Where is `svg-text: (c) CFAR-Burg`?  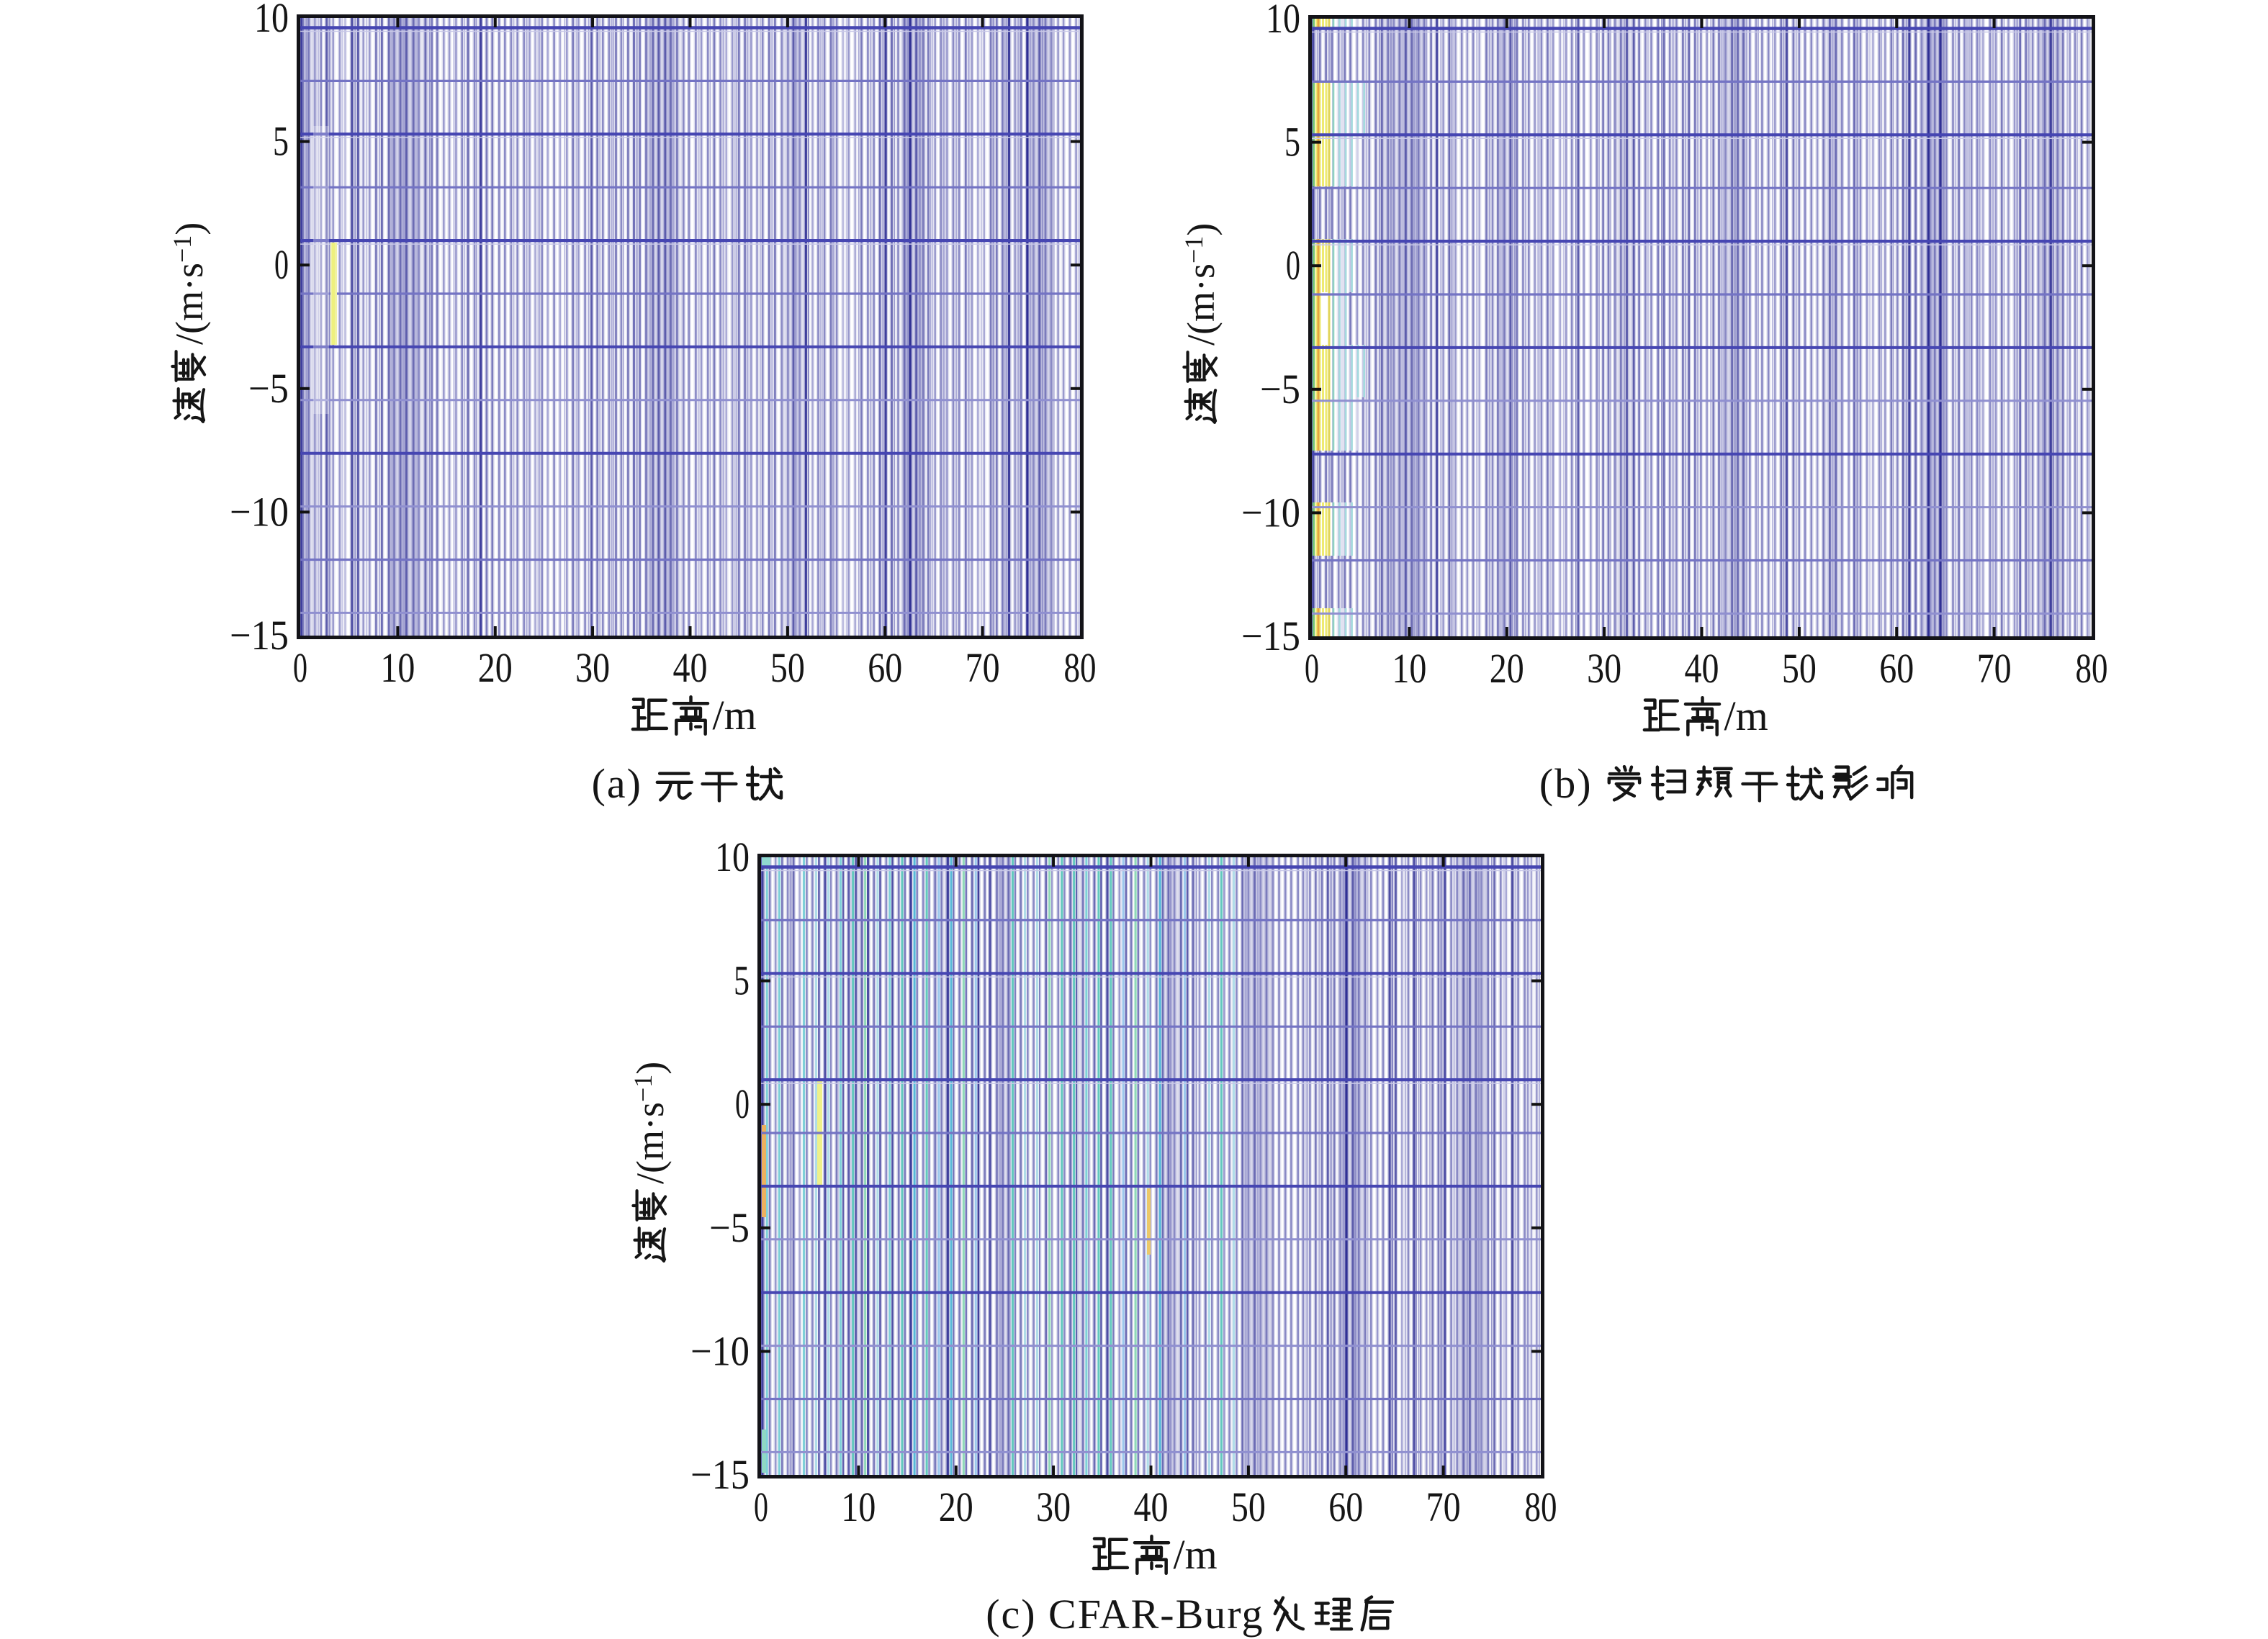 svg-text: (c) CFAR-Burg is located at coordinates (1125, 1614).